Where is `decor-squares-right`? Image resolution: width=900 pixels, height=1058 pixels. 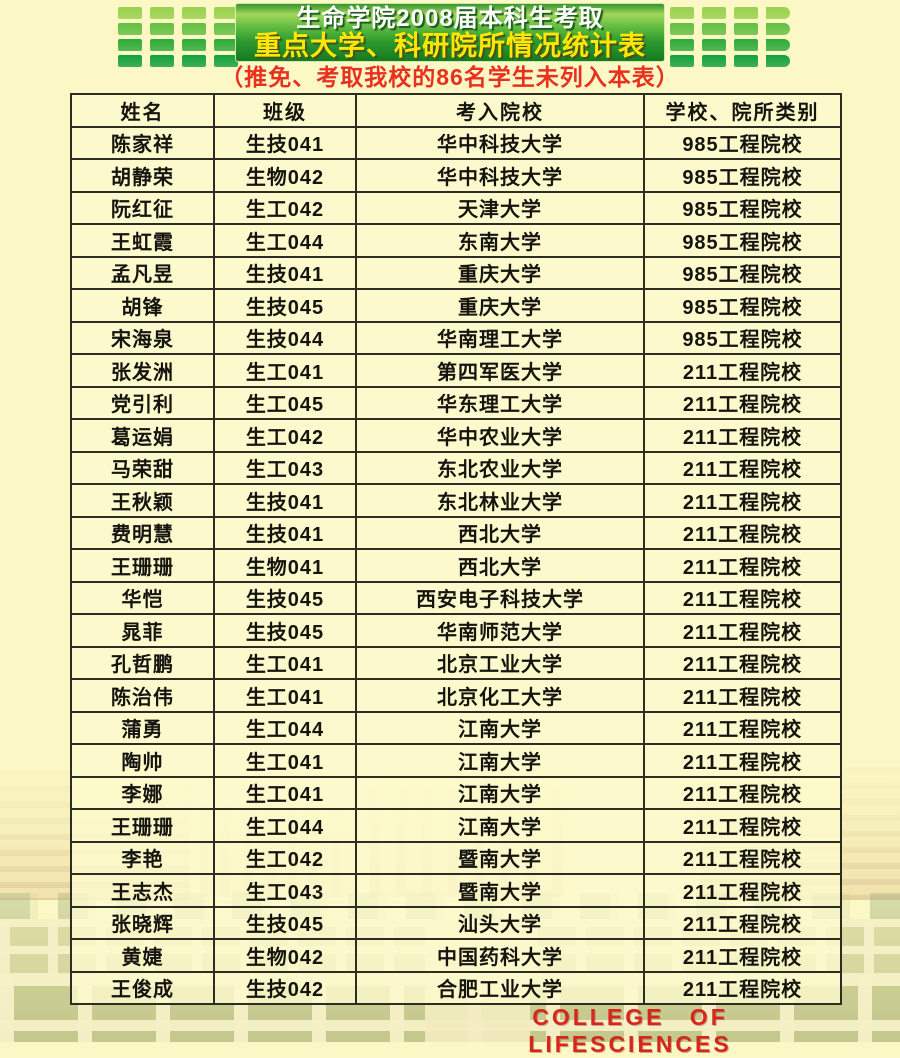 decor-squares-right is located at coordinates (730, 37).